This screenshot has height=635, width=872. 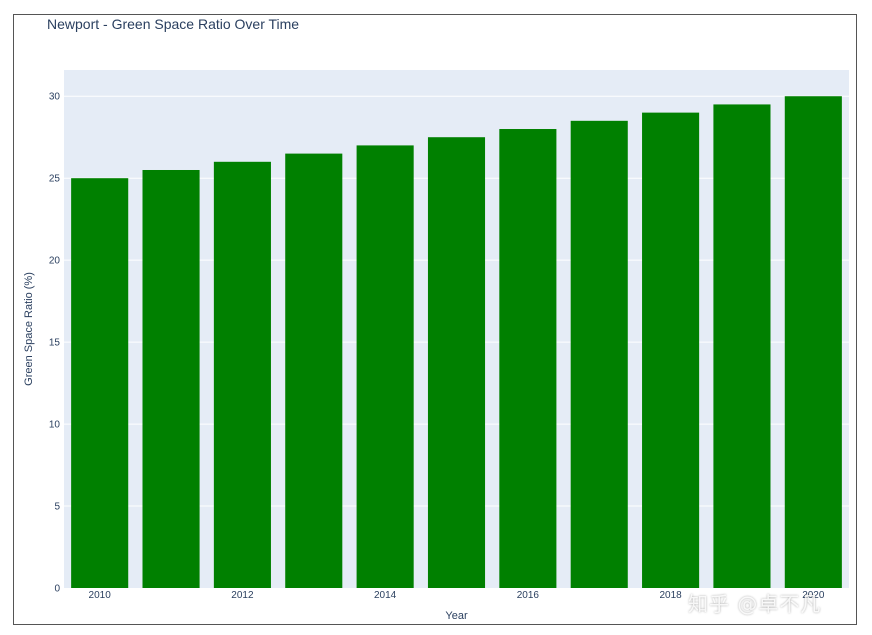 What do you see at coordinates (242, 595) in the screenshot?
I see `x-tick-label: 2012` at bounding box center [242, 595].